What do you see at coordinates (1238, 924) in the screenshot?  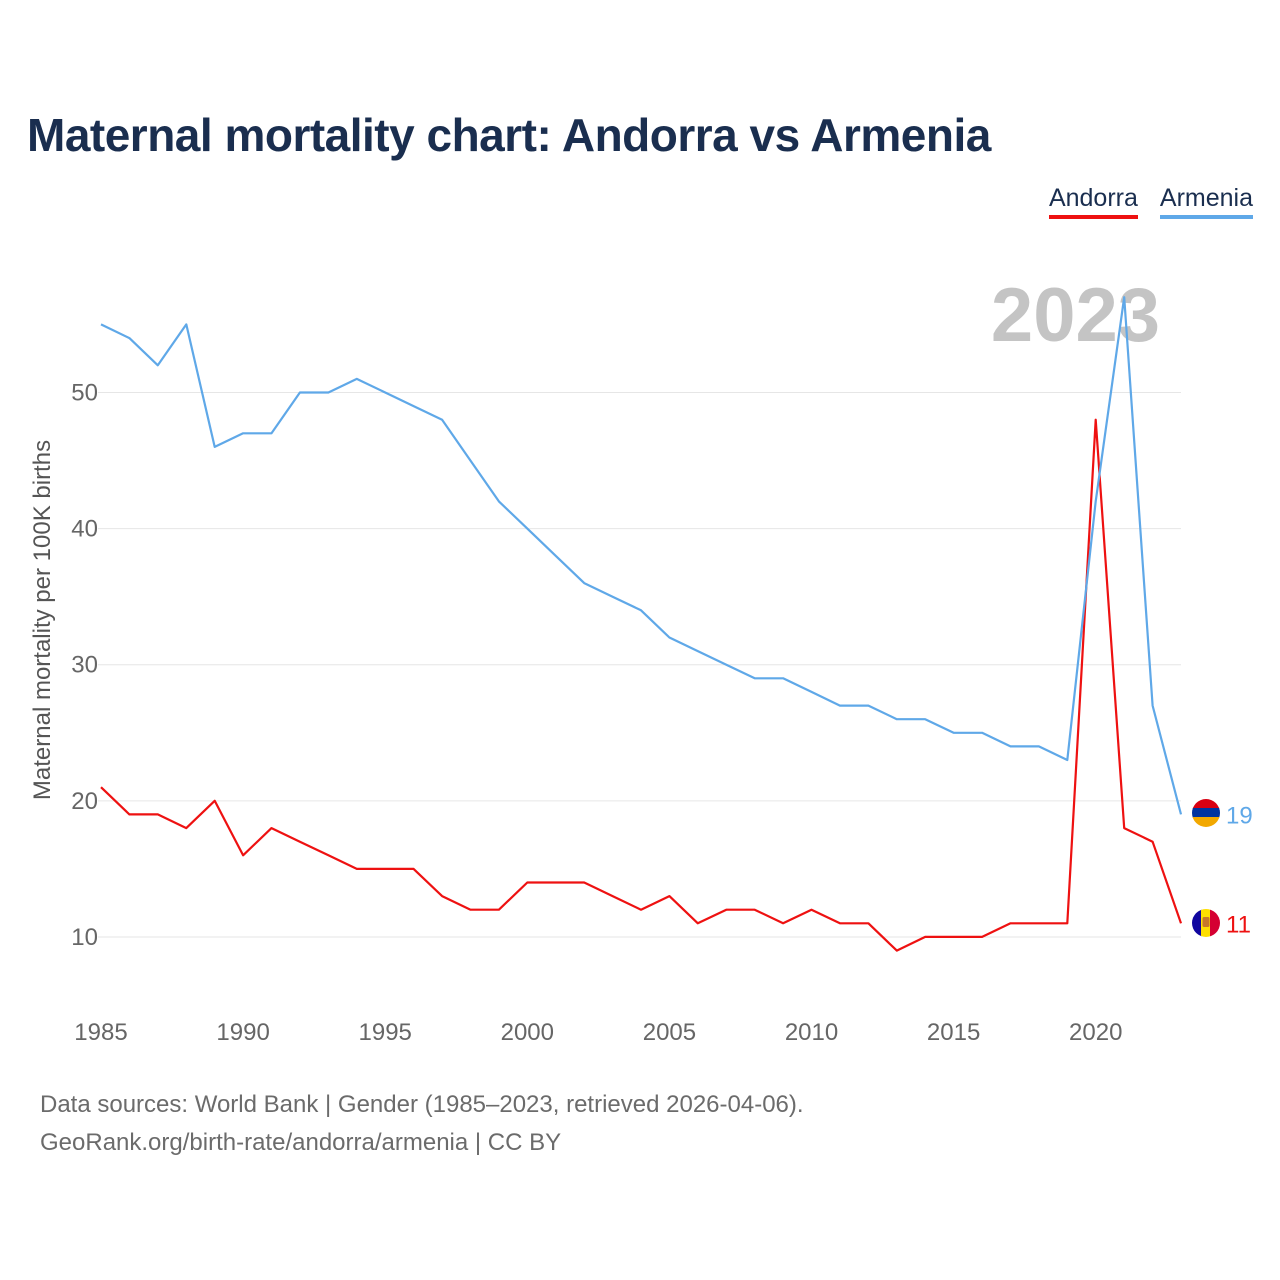 I see `end-label-andorra: 11` at bounding box center [1238, 924].